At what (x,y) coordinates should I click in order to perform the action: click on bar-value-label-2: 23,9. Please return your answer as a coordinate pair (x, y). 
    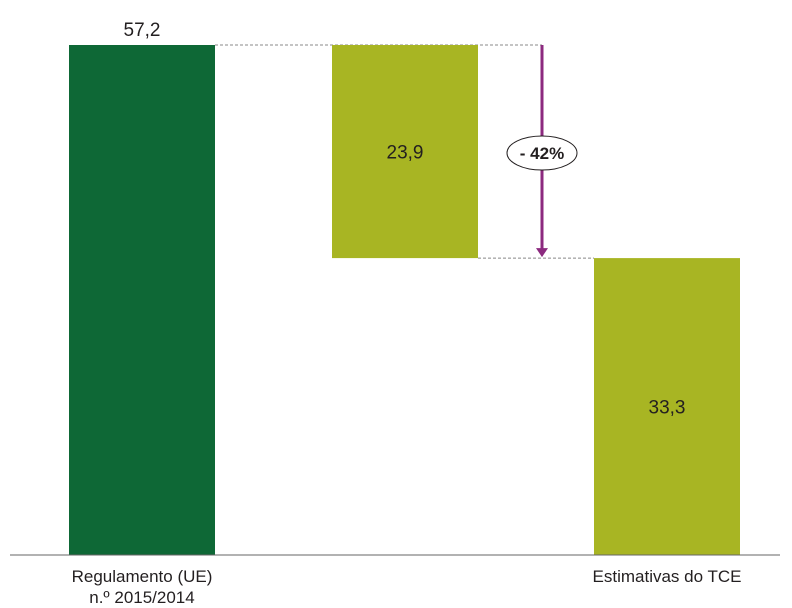
    Looking at the image, I should click on (405, 153).